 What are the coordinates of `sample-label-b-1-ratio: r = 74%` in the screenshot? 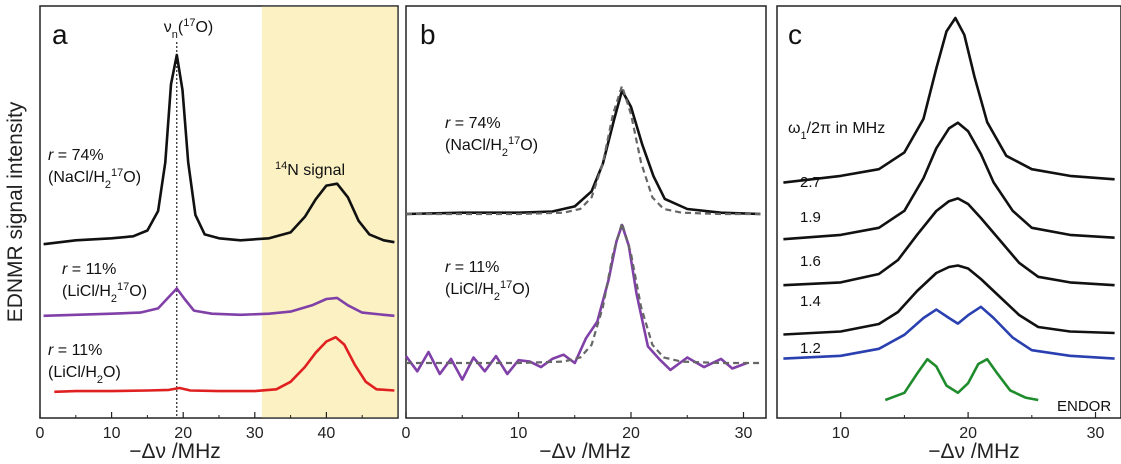 It's located at (473, 123).